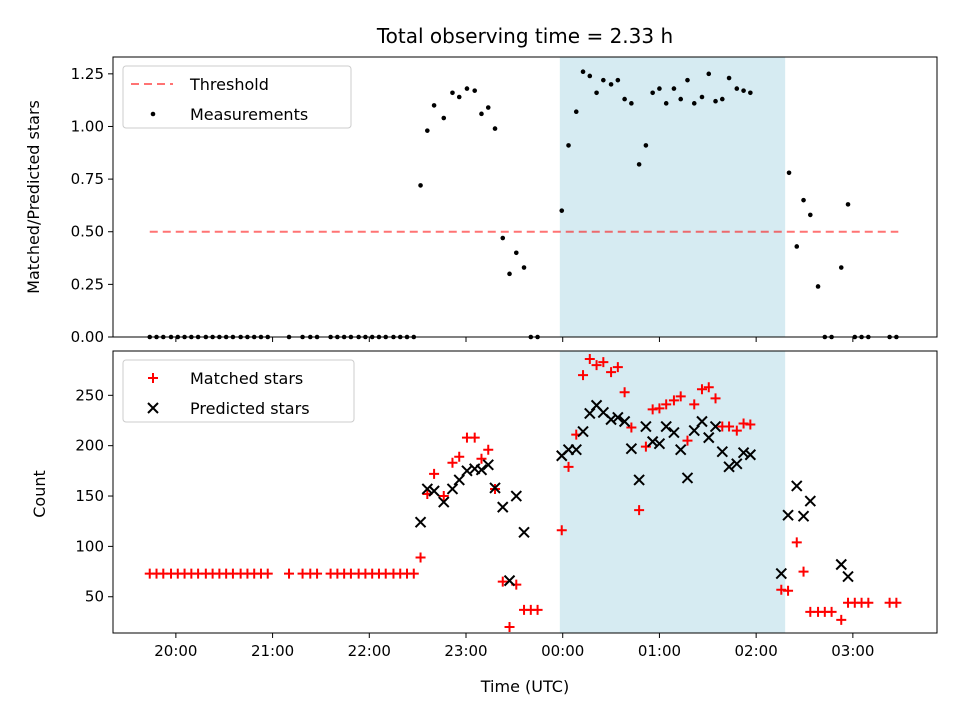 This screenshot has height=720, width=960. Describe the element at coordinates (94, 597) in the screenshot. I see `y-tick-label: 50` at that location.